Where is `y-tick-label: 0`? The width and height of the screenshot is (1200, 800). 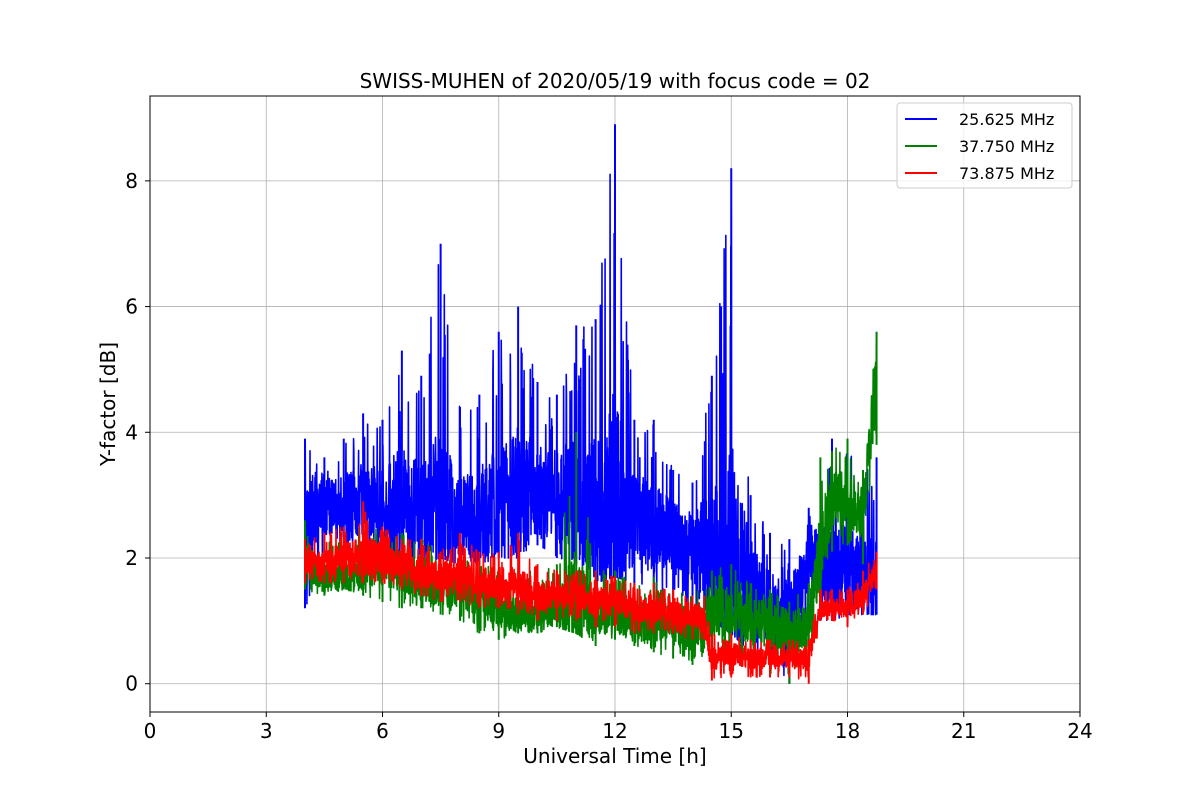 y-tick-label: 0 is located at coordinates (131, 684).